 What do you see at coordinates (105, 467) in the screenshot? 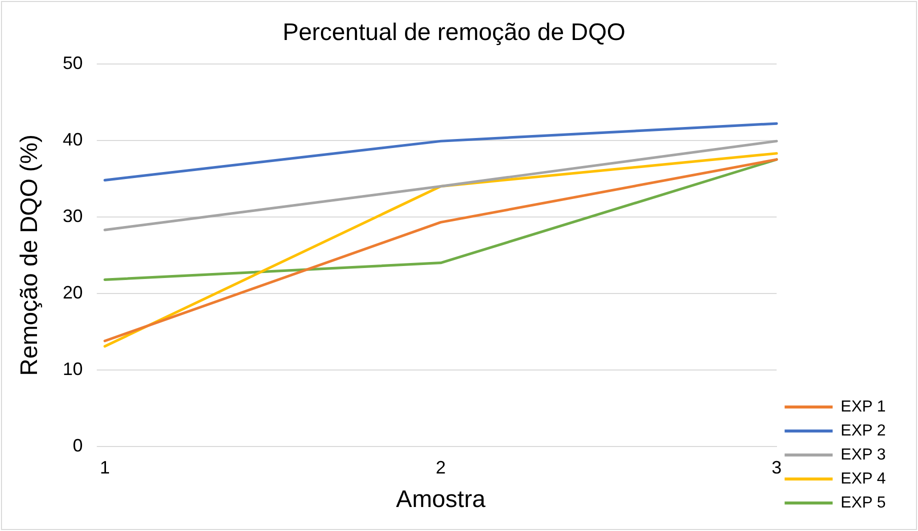
I see `x-tick-label: 1` at bounding box center [105, 467].